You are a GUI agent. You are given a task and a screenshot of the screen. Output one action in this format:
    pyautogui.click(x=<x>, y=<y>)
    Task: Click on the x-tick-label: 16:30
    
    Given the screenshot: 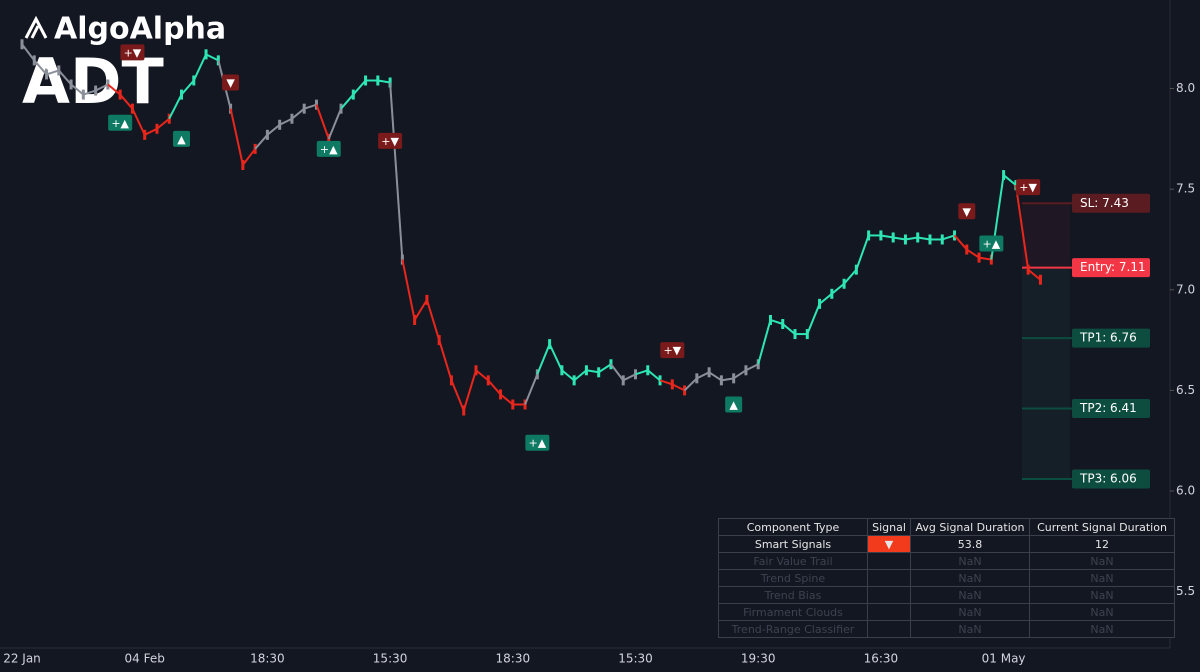 What is the action you would take?
    pyautogui.click(x=881, y=659)
    